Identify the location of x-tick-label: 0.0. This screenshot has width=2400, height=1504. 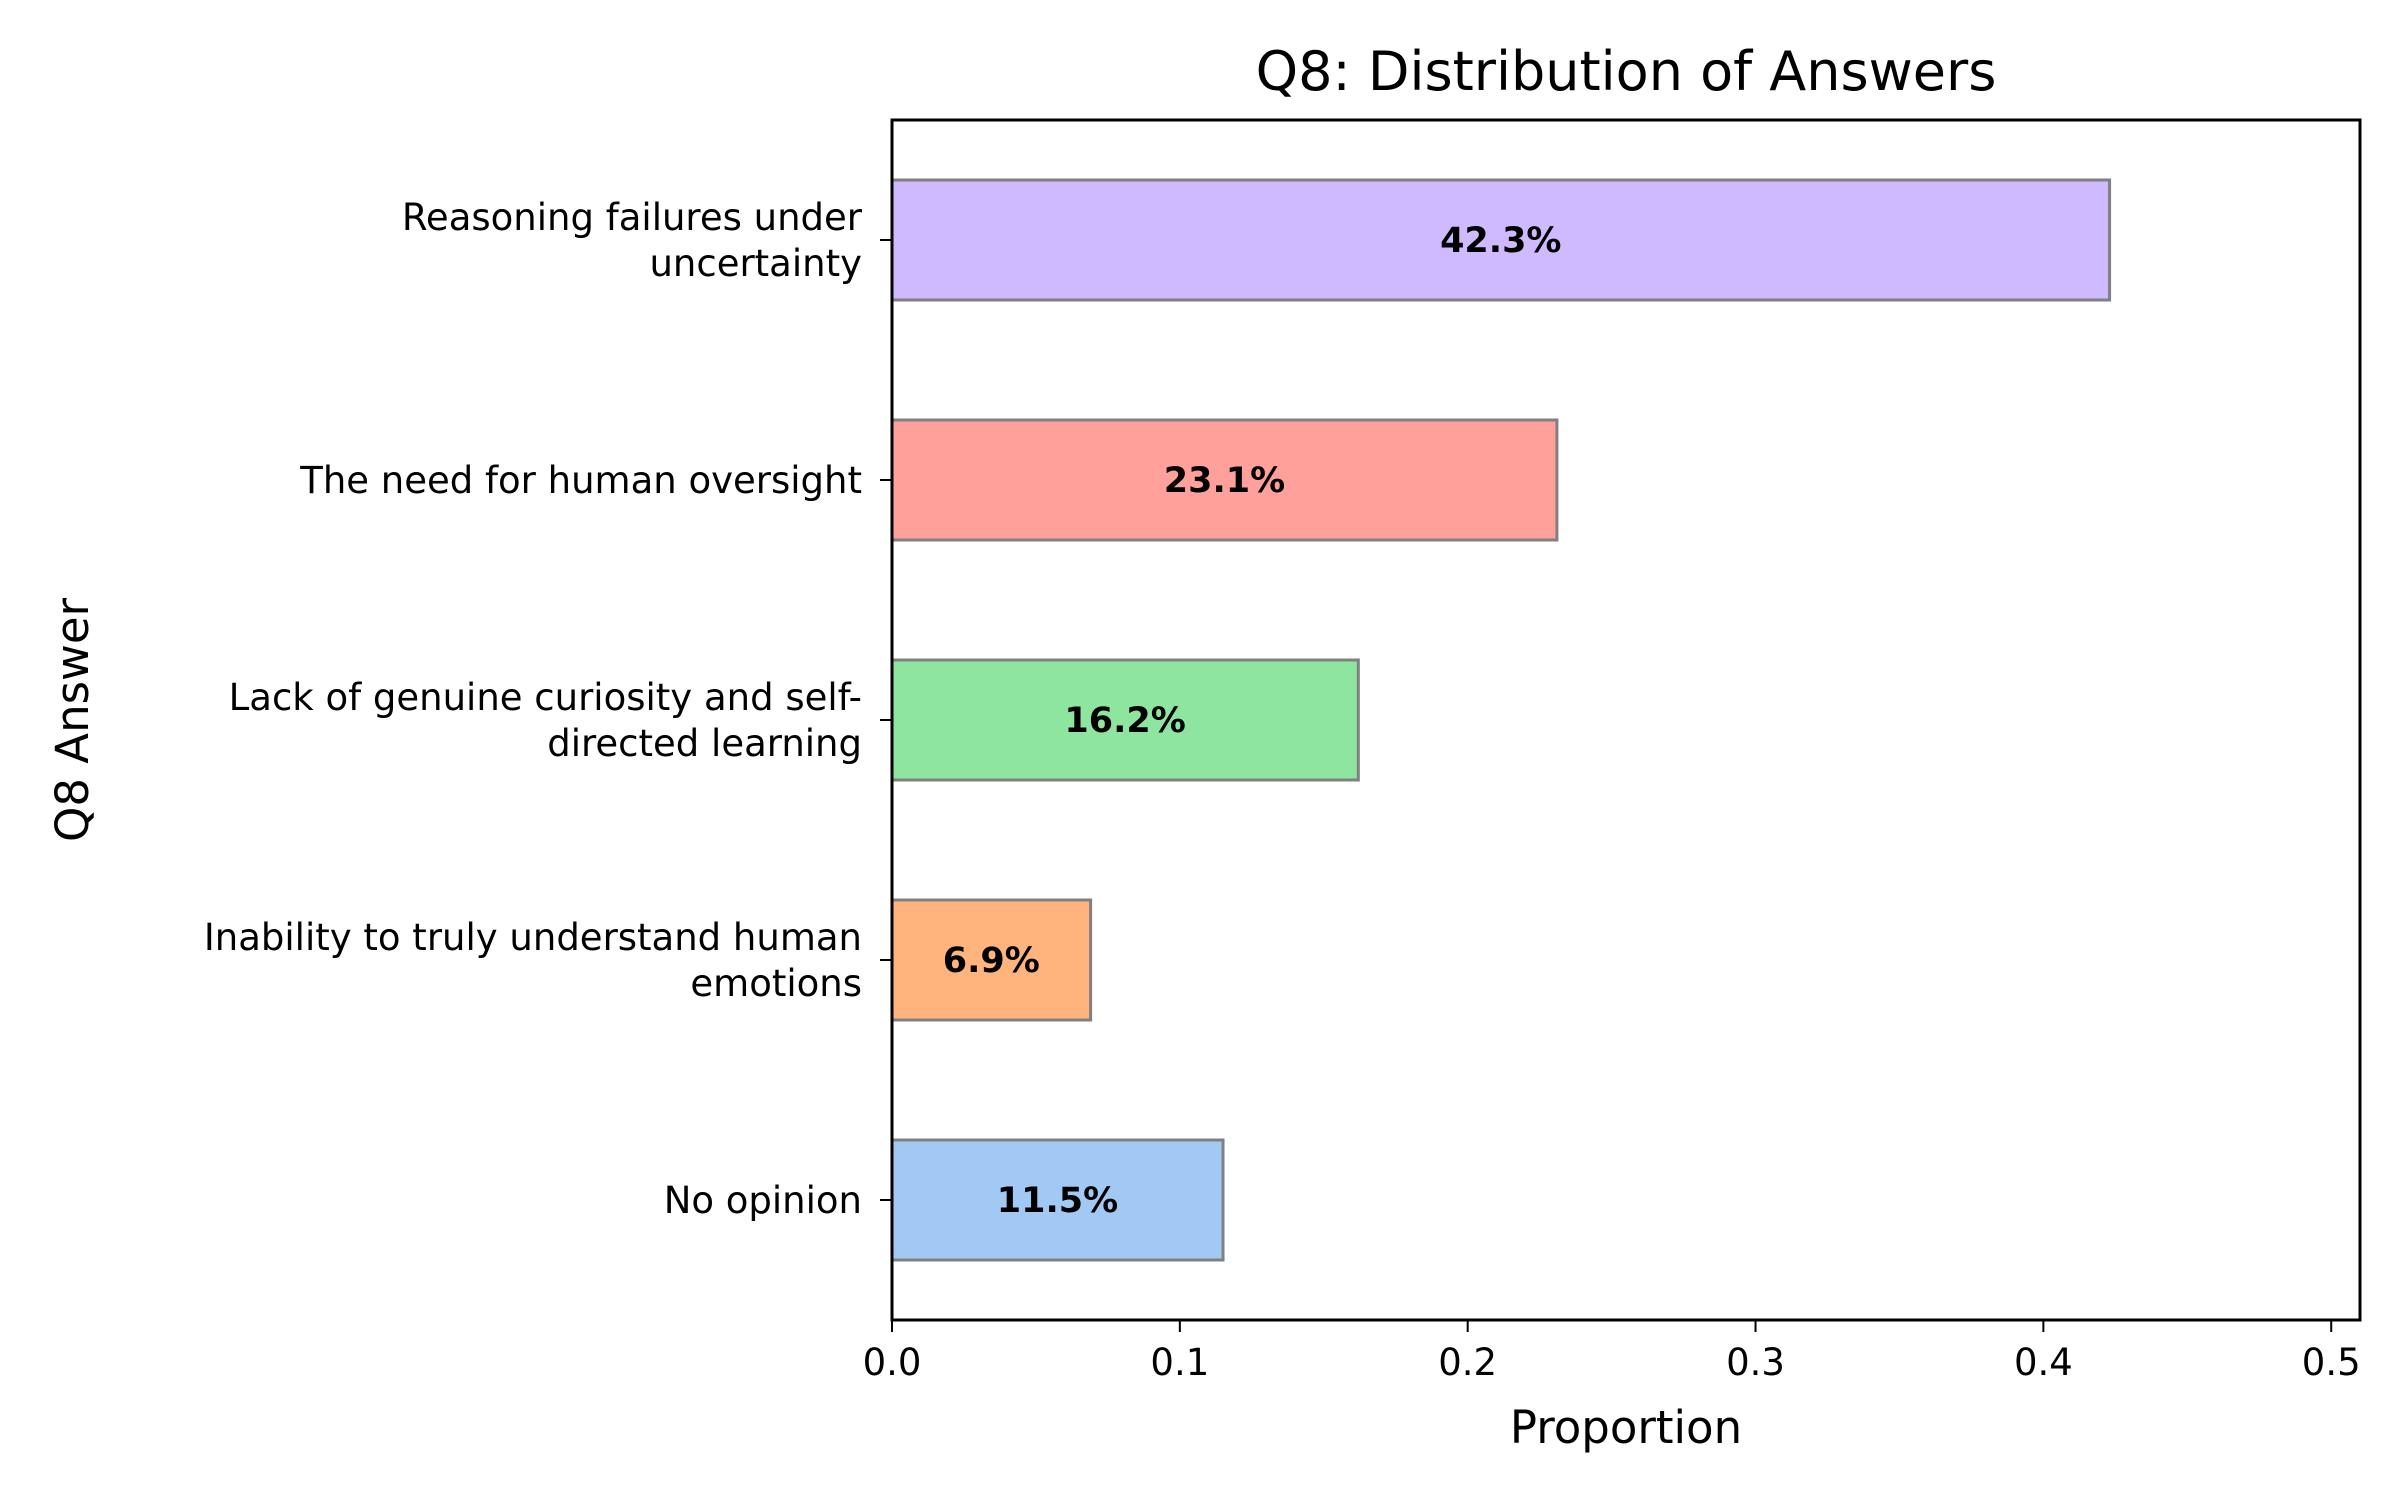
(892, 1362).